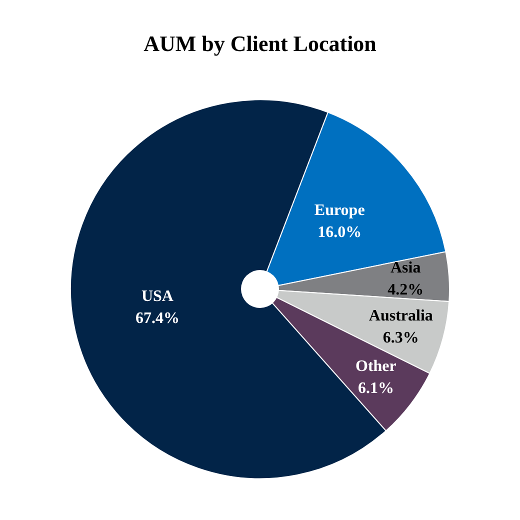  What do you see at coordinates (400, 337) in the screenshot?
I see `data-label: 6.3%` at bounding box center [400, 337].